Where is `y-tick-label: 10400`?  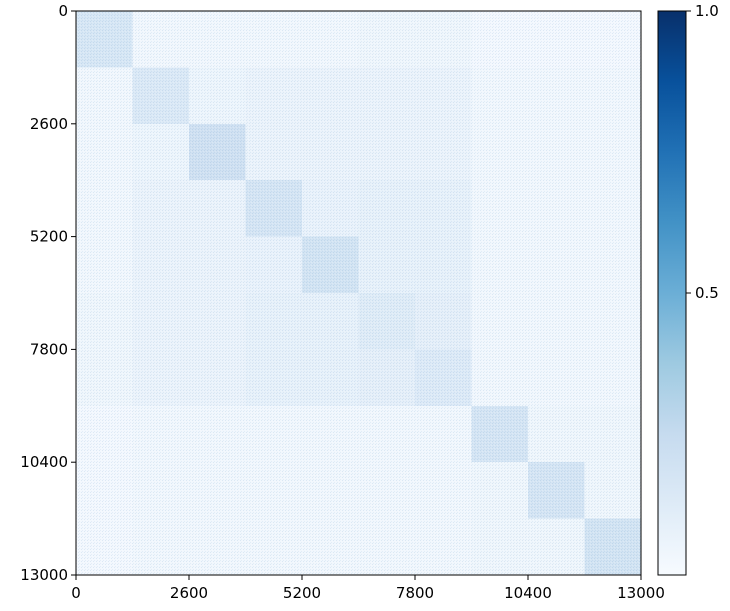 y-tick-label: 10400 is located at coordinates (44, 462).